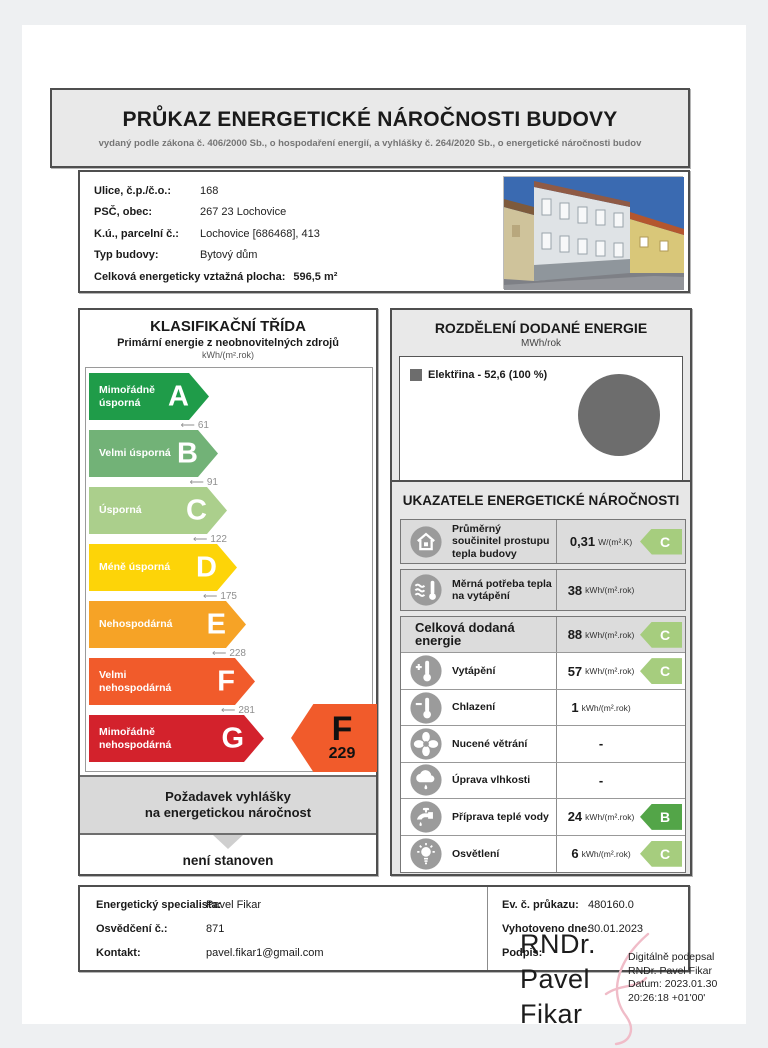 This screenshot has width=768, height=1048. Describe the element at coordinates (205, 711) in the screenshot. I see `class-threshold: ⟵ 281` at that location.